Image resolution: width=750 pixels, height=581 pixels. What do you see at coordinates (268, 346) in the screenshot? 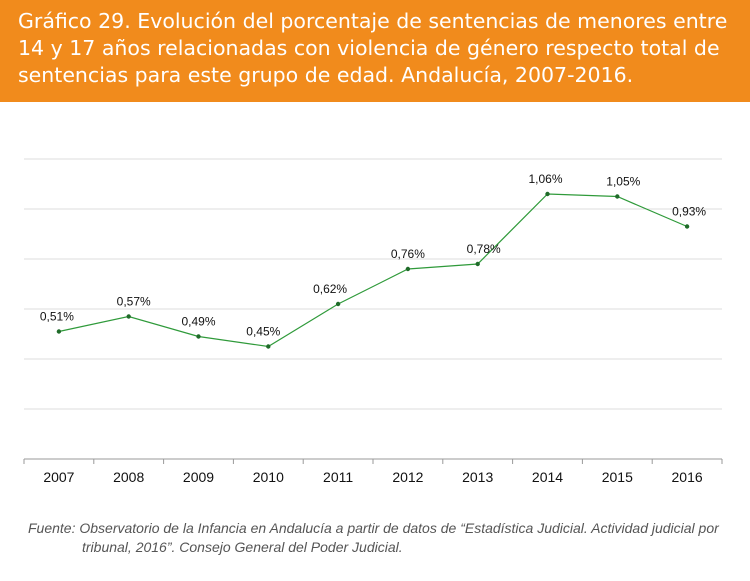
I see `data-point-2010` at bounding box center [268, 346].